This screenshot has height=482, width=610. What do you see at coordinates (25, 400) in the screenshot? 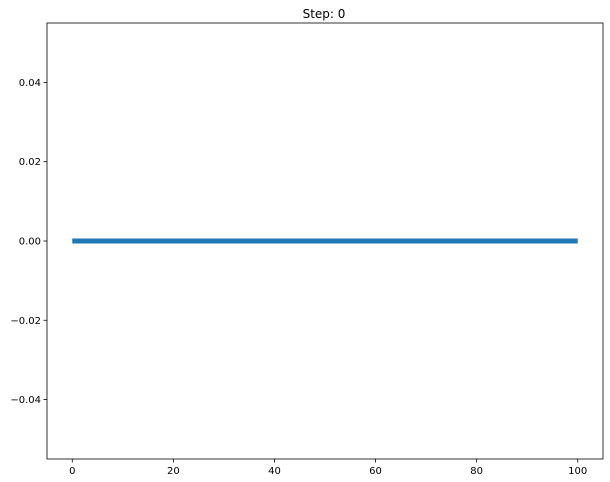
I see `y-tick-label: −0.04` at bounding box center [25, 400].